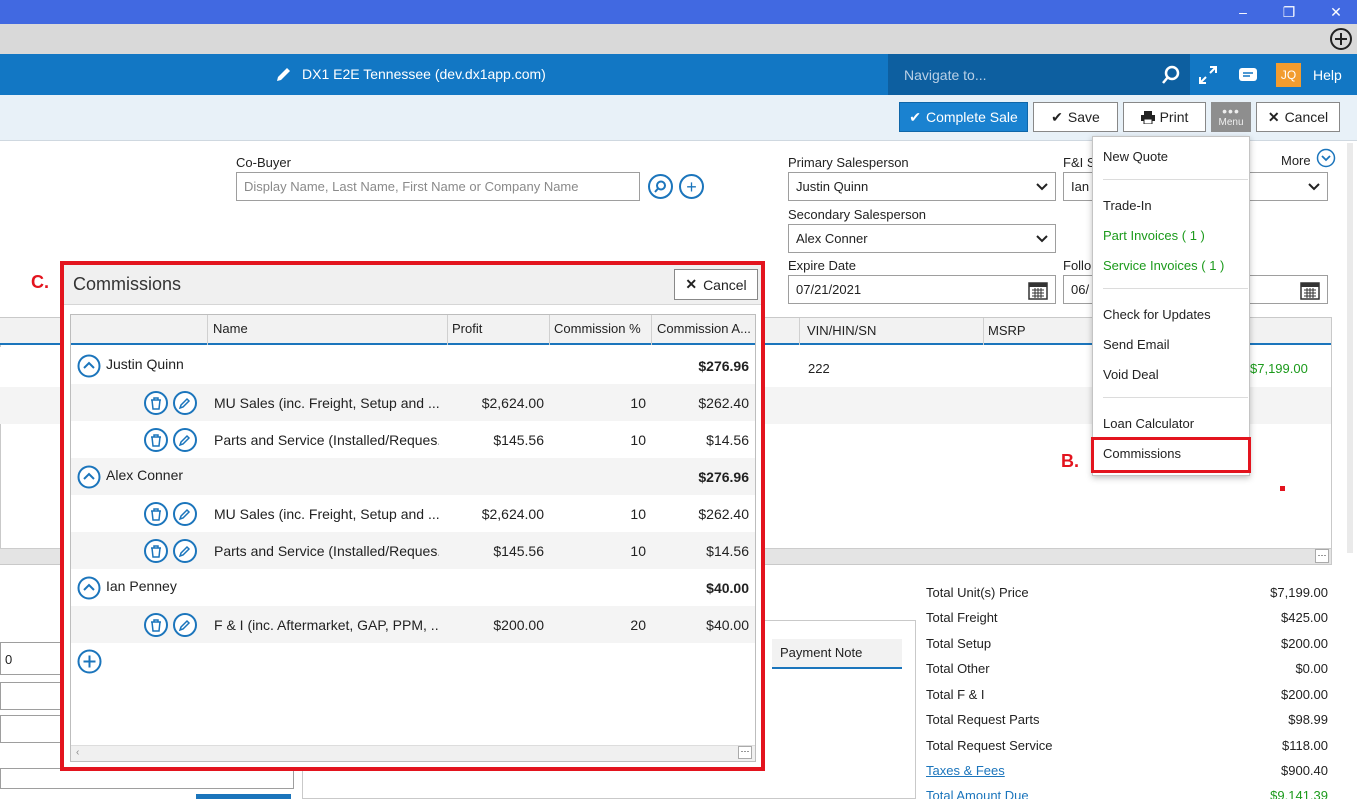  Describe the element at coordinates (848, 162) in the screenshot. I see `primary-salesperson-label: Primary Salesperson` at that location.